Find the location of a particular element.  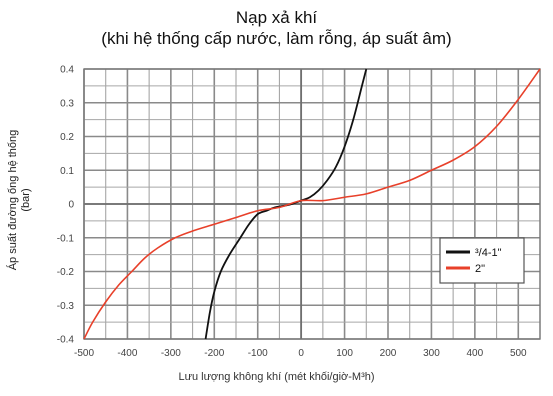

y-tick-label: 0.2 is located at coordinates (67, 137).